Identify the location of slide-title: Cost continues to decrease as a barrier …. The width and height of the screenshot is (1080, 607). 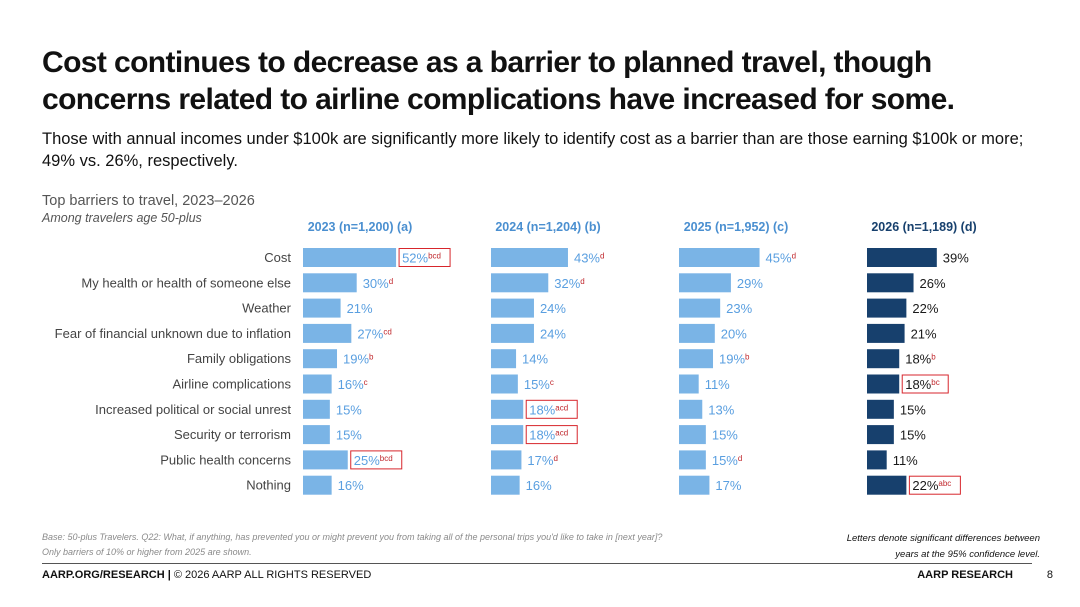
(498, 81).